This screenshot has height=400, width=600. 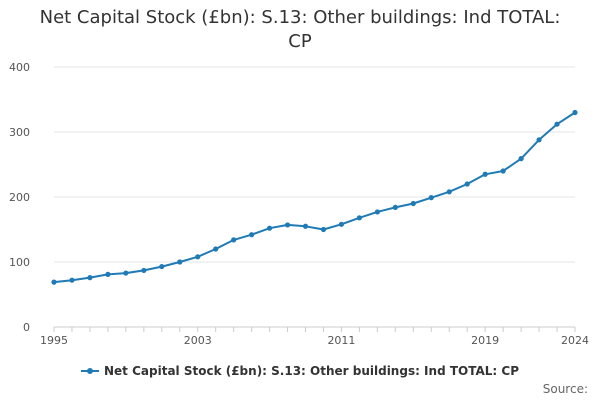 What do you see at coordinates (26, 327) in the screenshot?
I see `y-tick-label: 0` at bounding box center [26, 327].